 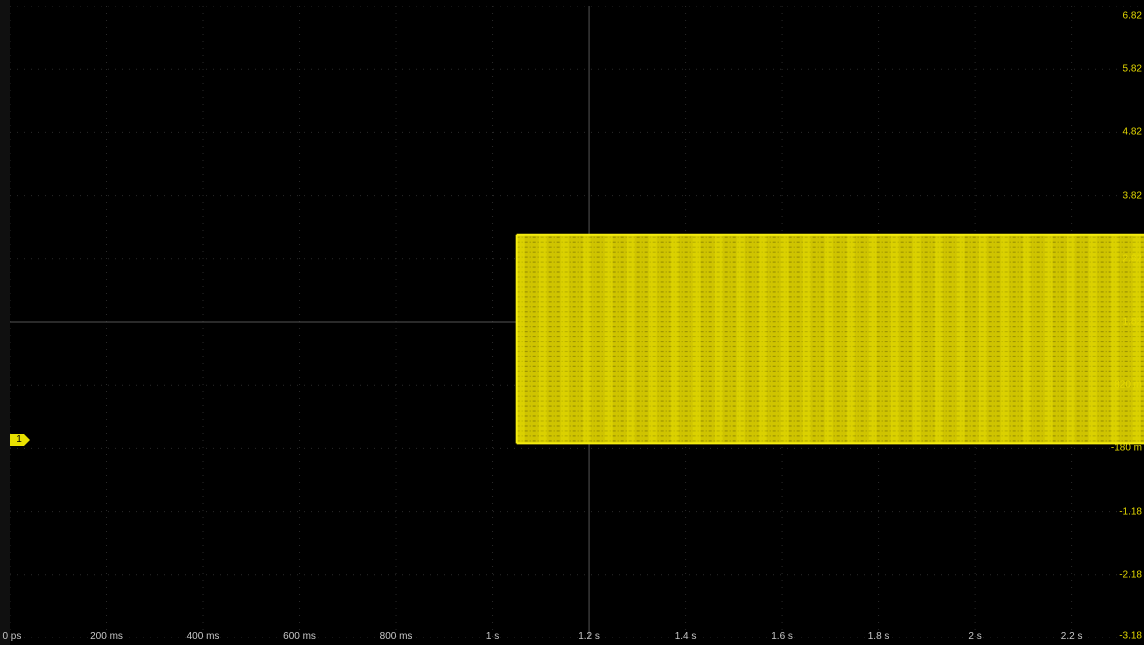 I want to click on time-tick-label: 1.2 s, so click(x=589, y=636).